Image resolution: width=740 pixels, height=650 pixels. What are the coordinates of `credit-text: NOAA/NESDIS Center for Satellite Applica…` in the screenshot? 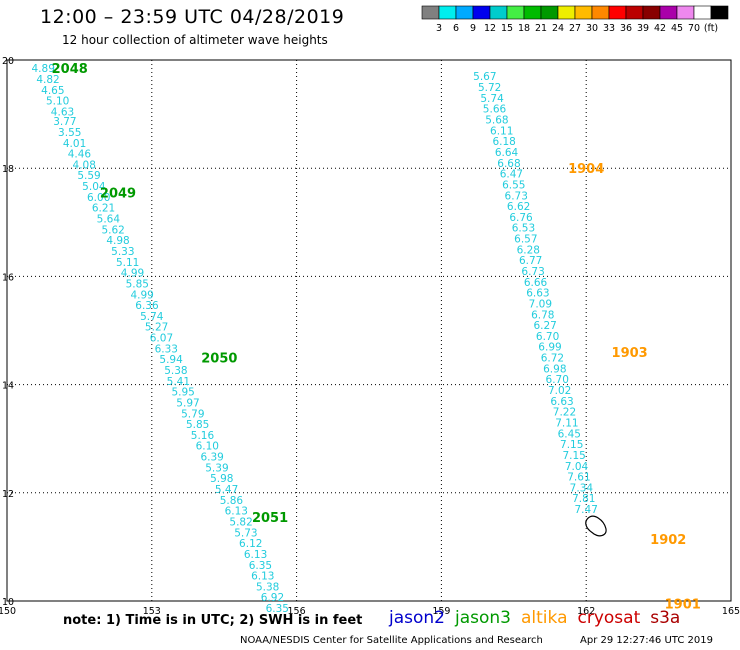 It's located at (391, 640).